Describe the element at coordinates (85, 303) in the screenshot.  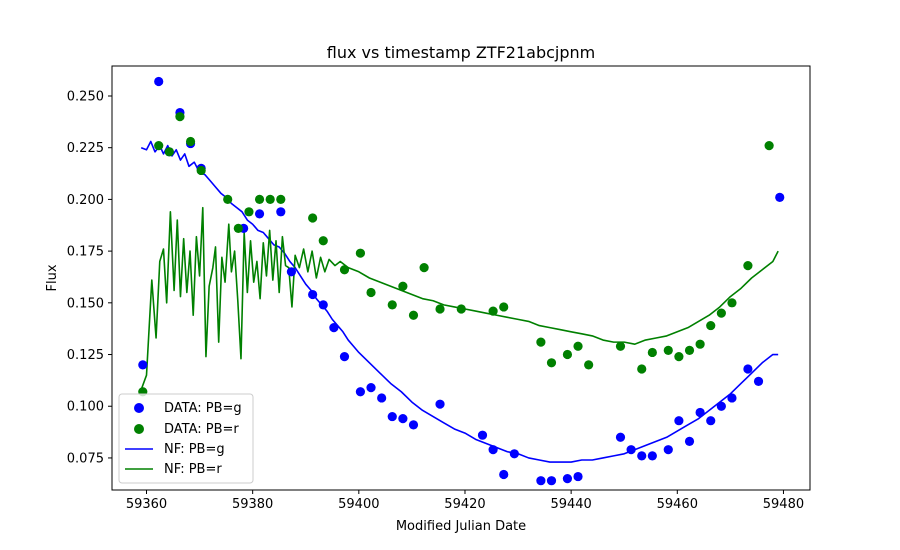
I see `y-tick-label: 0.150` at that location.